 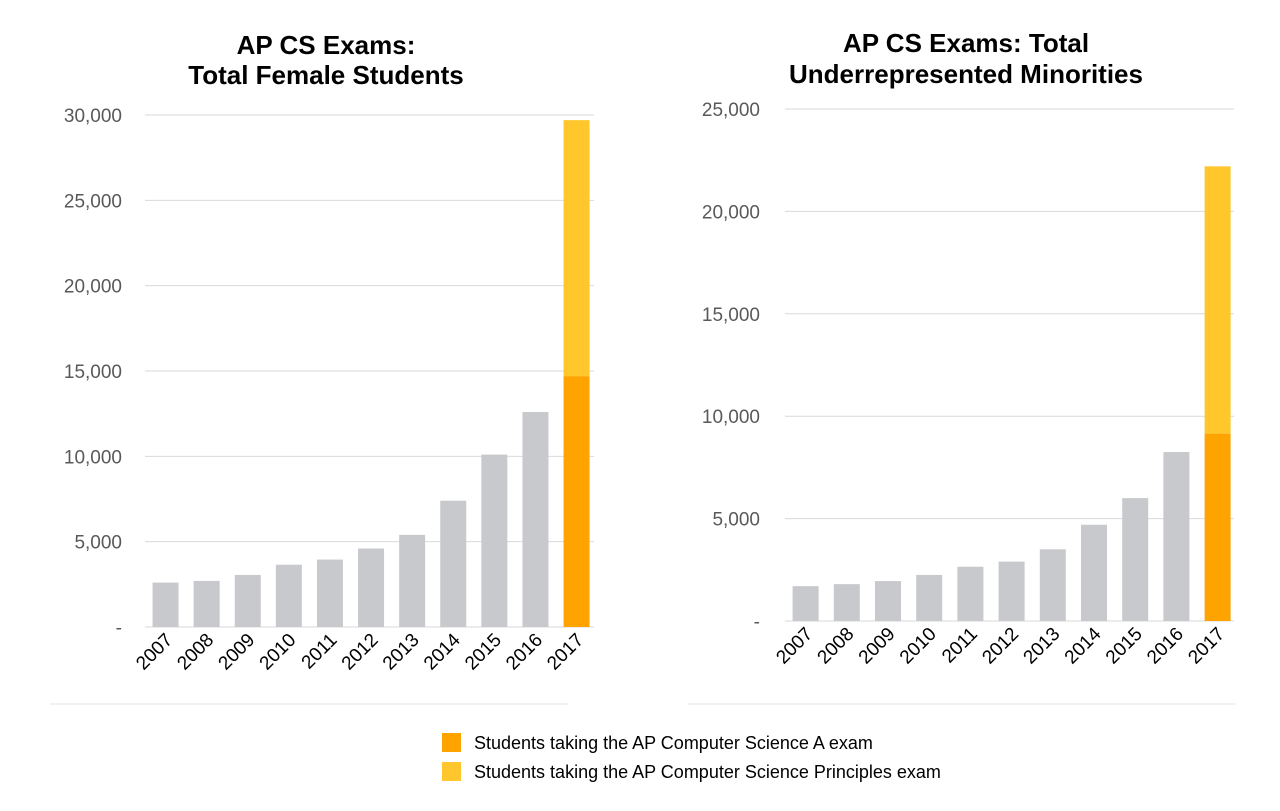 What do you see at coordinates (93, 116) in the screenshot?
I see `y-tick-label: 30,000` at bounding box center [93, 116].